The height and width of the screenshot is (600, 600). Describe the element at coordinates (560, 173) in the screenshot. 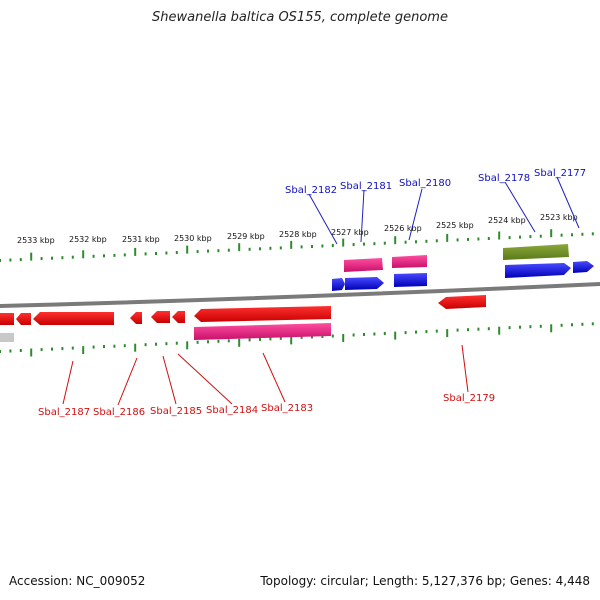

I see `gene-label-sbal-2177: Sbal_2177` at that location.